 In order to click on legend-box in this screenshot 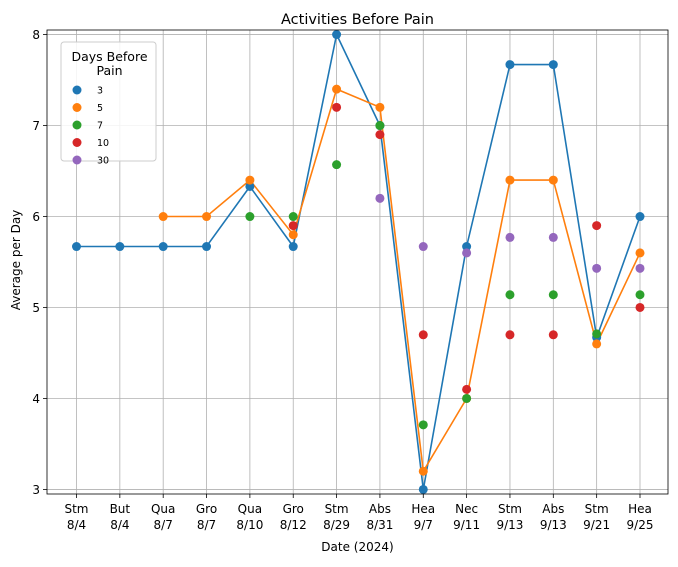, I will do `click(108, 101)`.